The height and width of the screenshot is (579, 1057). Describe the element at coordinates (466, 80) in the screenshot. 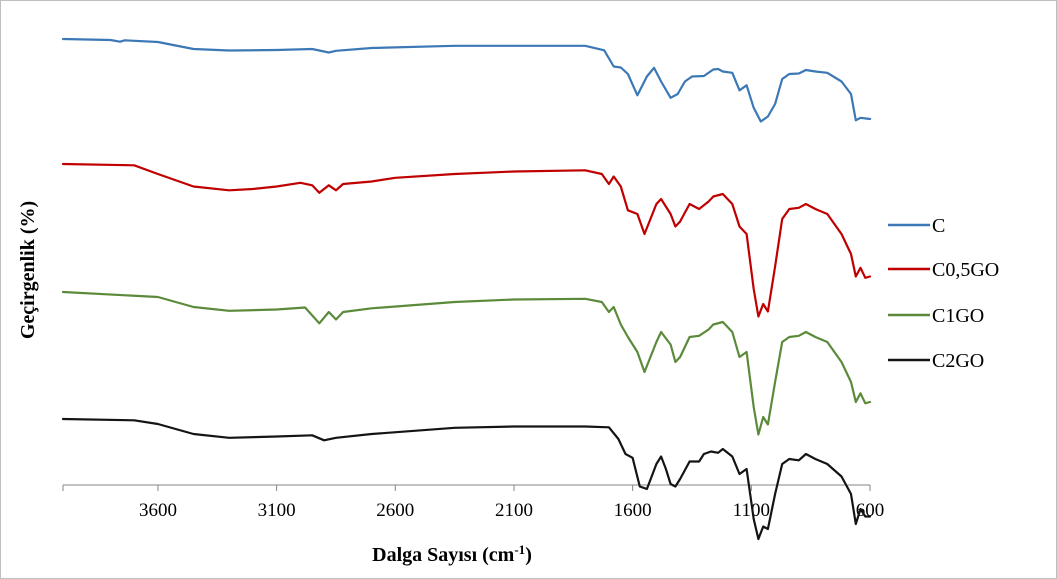

I see `series-line-c` at that location.